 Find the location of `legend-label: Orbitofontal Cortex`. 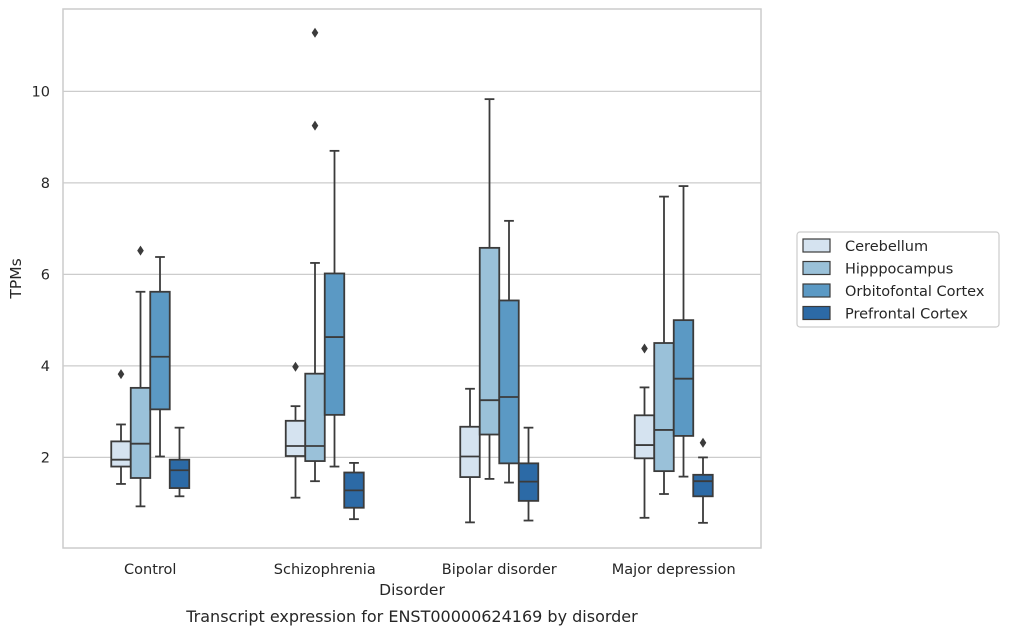

legend-label: Orbitofontal Cortex is located at coordinates (915, 292).